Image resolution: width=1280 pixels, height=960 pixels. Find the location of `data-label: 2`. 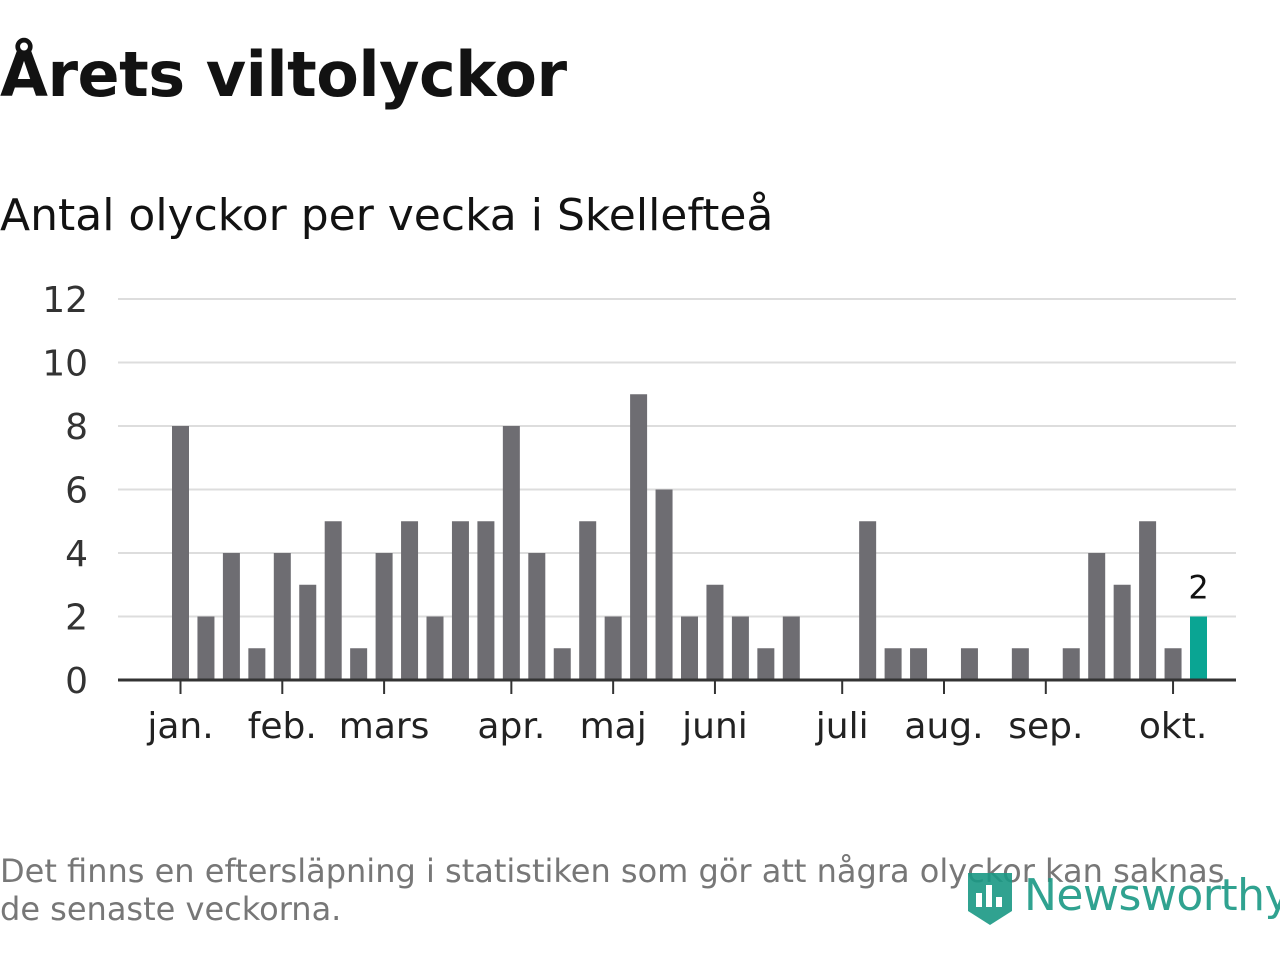

data-label: 2 is located at coordinates (1198, 588).